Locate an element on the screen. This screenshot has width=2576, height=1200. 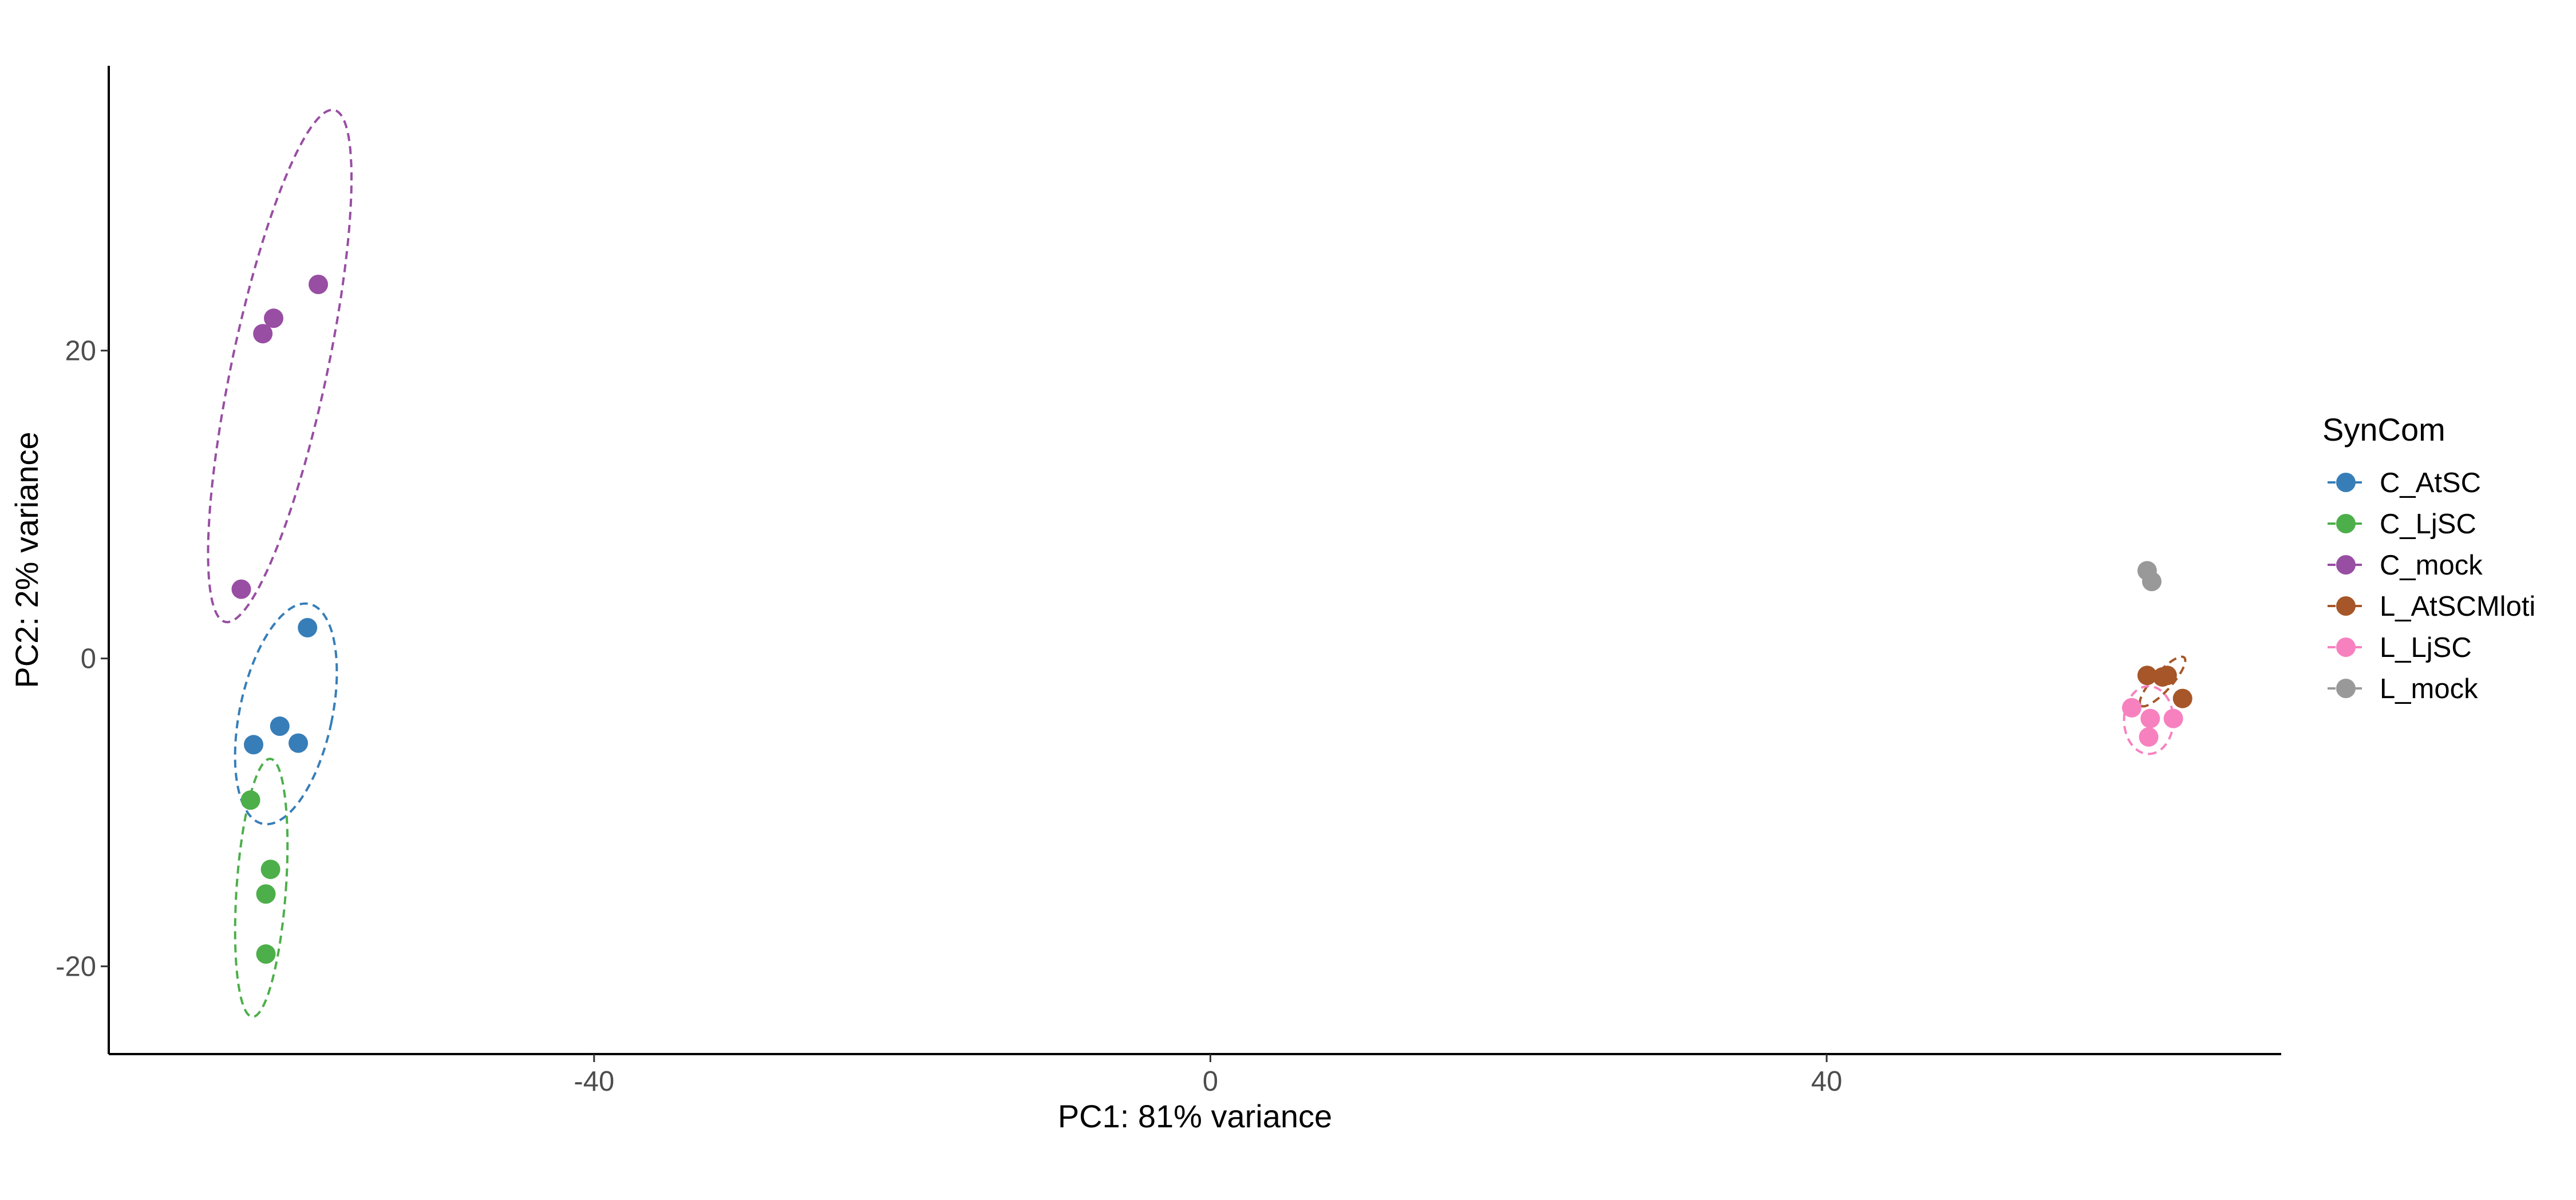
legend-item-c-atsc: C_AtSC is located at coordinates (2404, 483).